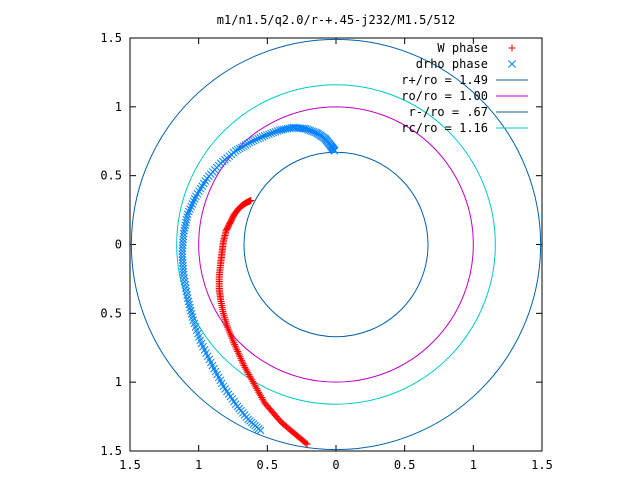  What do you see at coordinates (444, 128) in the screenshot?
I see `legend-label-5: rc/ro = 1.16` at bounding box center [444, 128].